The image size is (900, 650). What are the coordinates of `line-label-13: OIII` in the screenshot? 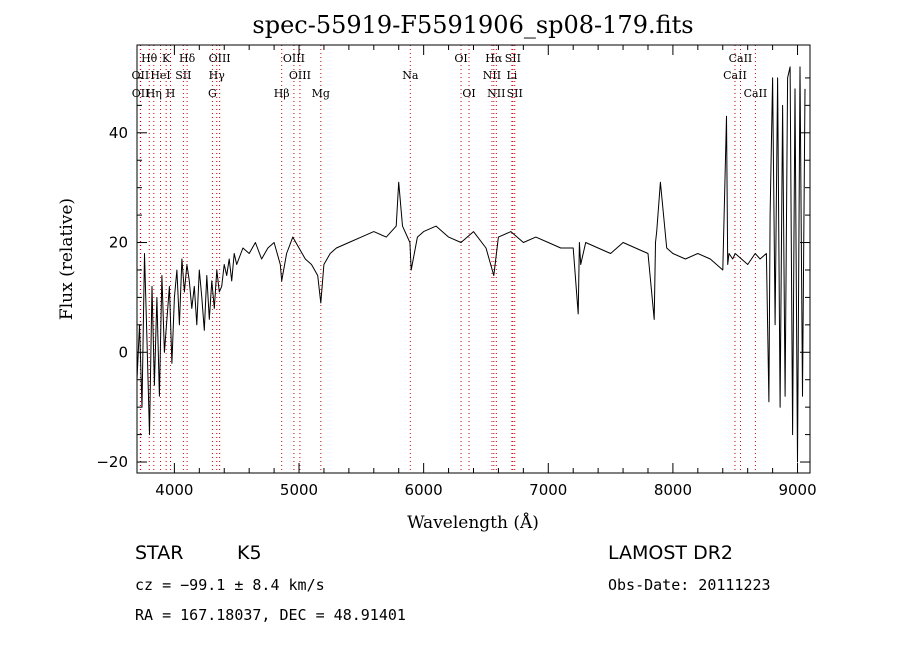 It's located at (300, 75).